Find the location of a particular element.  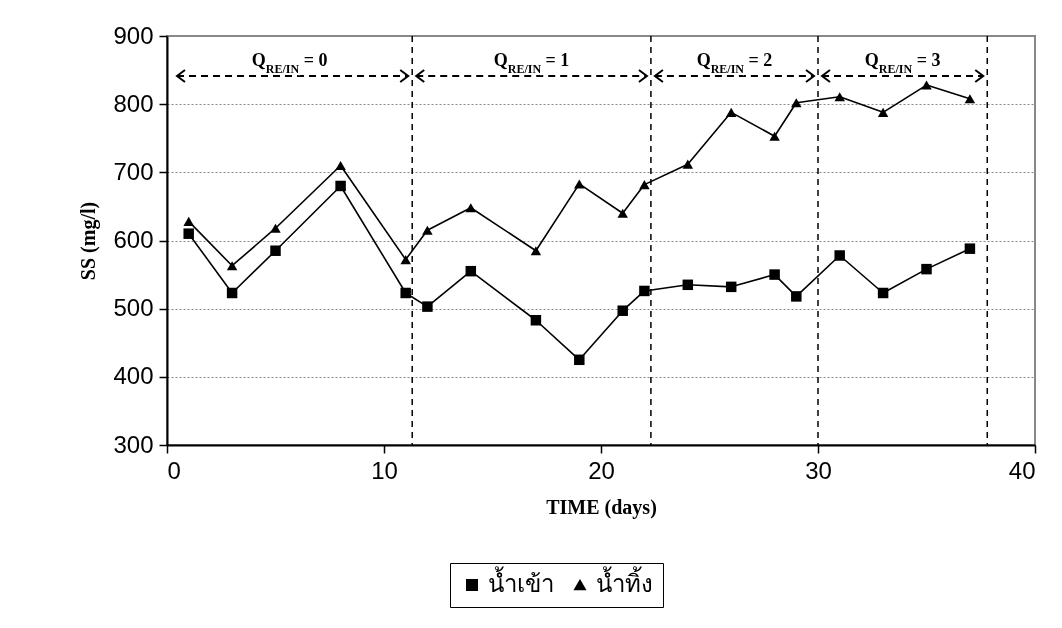

x-tick-label: 10 is located at coordinates (384, 470).